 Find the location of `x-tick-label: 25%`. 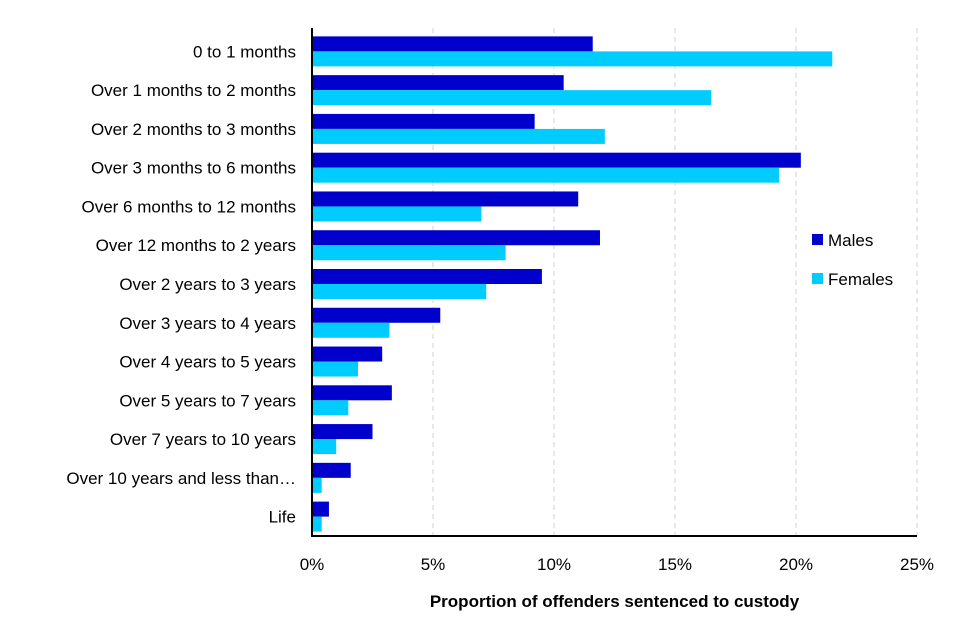

x-tick-label: 25% is located at coordinates (917, 564).